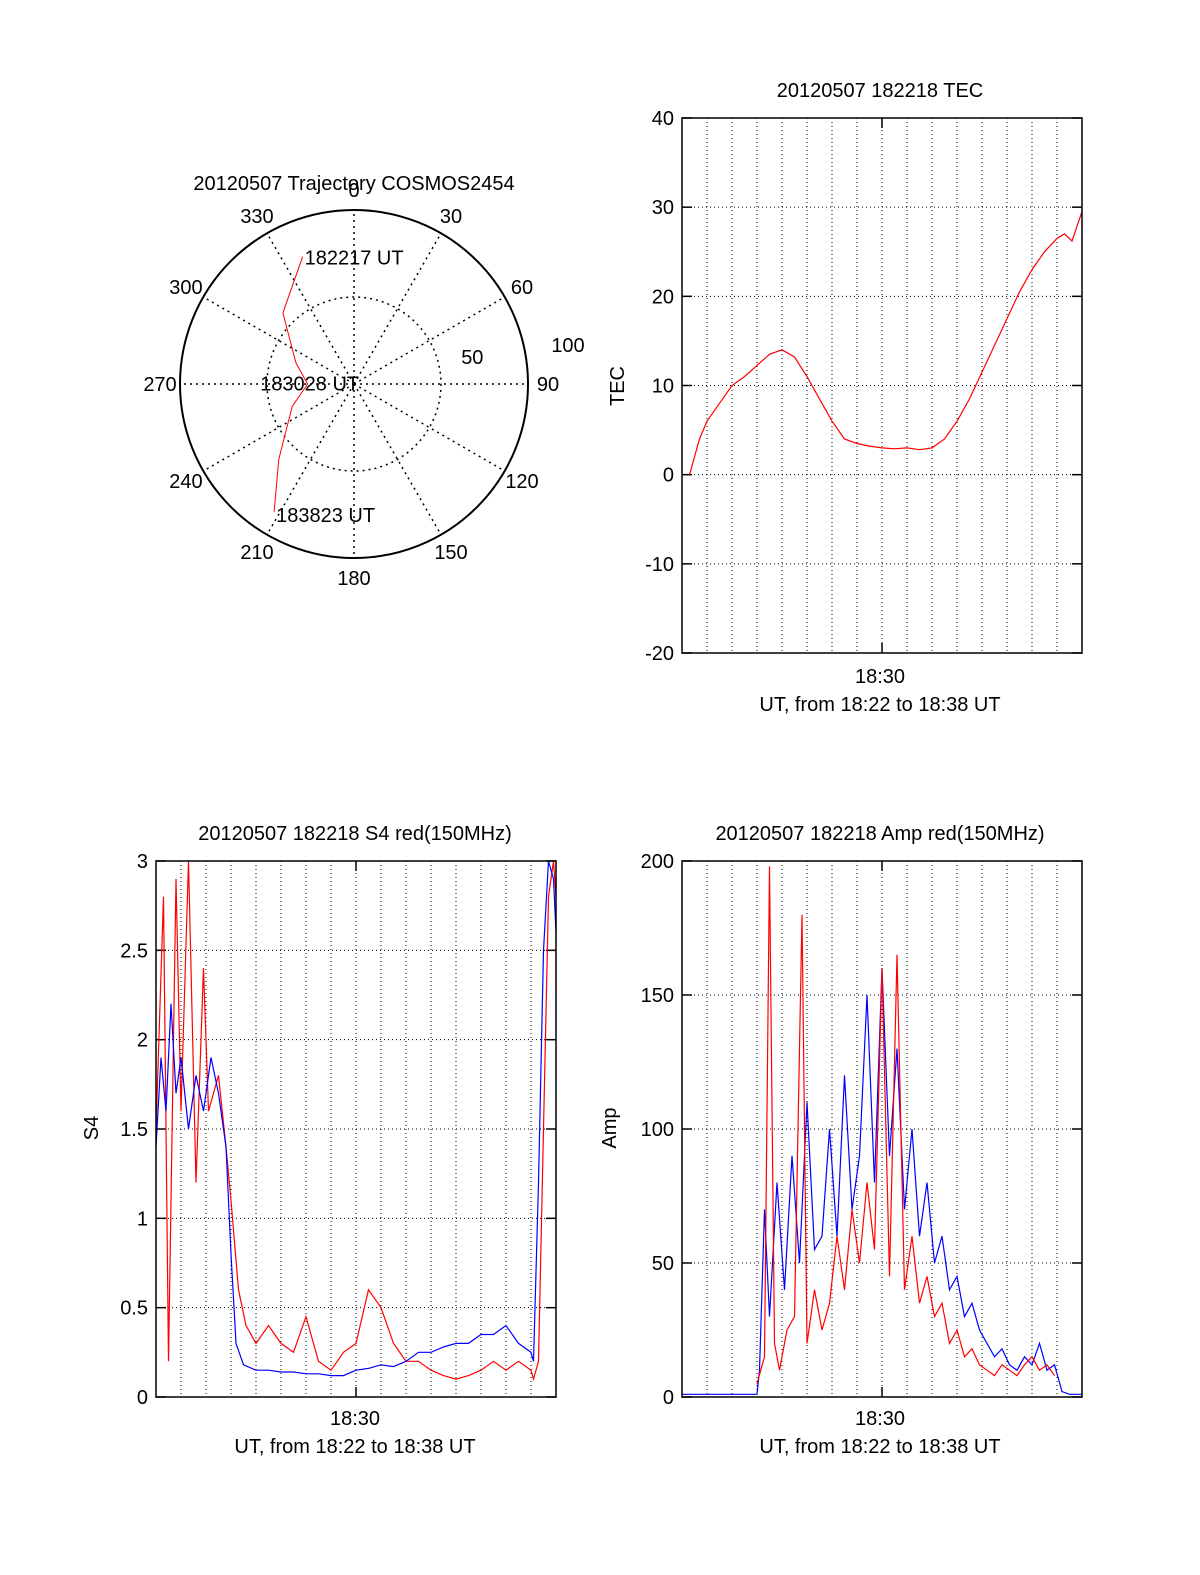  I want to click on polar-azimuth-labels: 0 30 60 90 120 150 180 210 240 270 300 330, so click(351, 385).